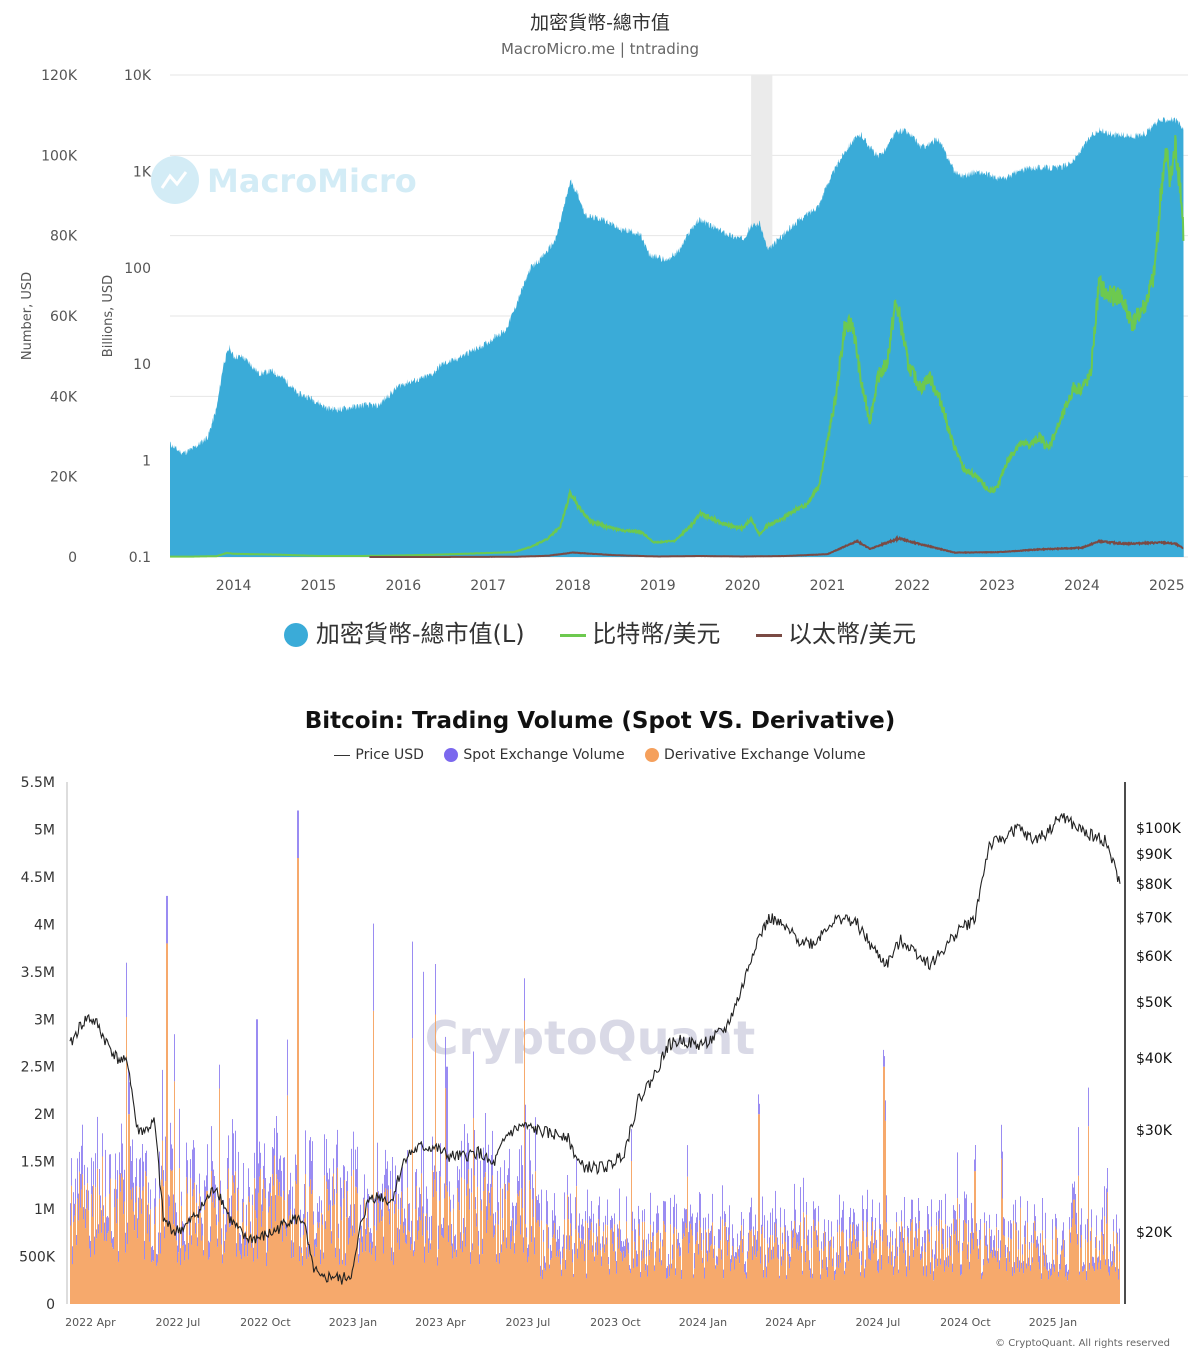 This screenshot has height=1365, width=1200. Describe the element at coordinates (140, 558) in the screenshot. I see `y-right-tick-label: 0.1` at that location.